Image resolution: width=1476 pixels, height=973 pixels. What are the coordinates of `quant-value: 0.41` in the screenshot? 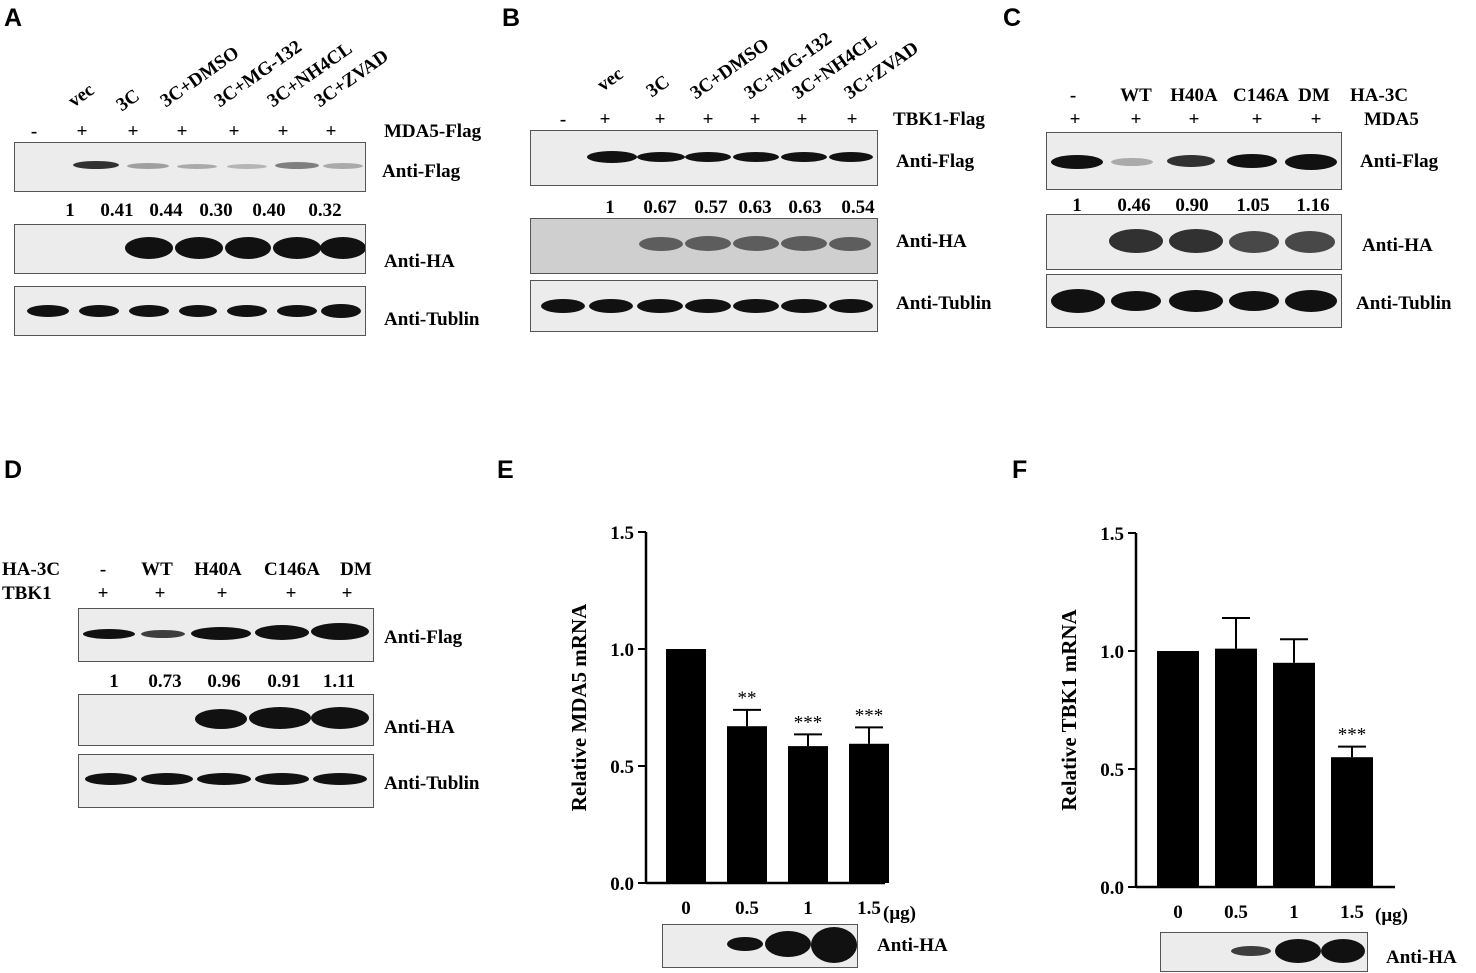 It's located at (117, 210).